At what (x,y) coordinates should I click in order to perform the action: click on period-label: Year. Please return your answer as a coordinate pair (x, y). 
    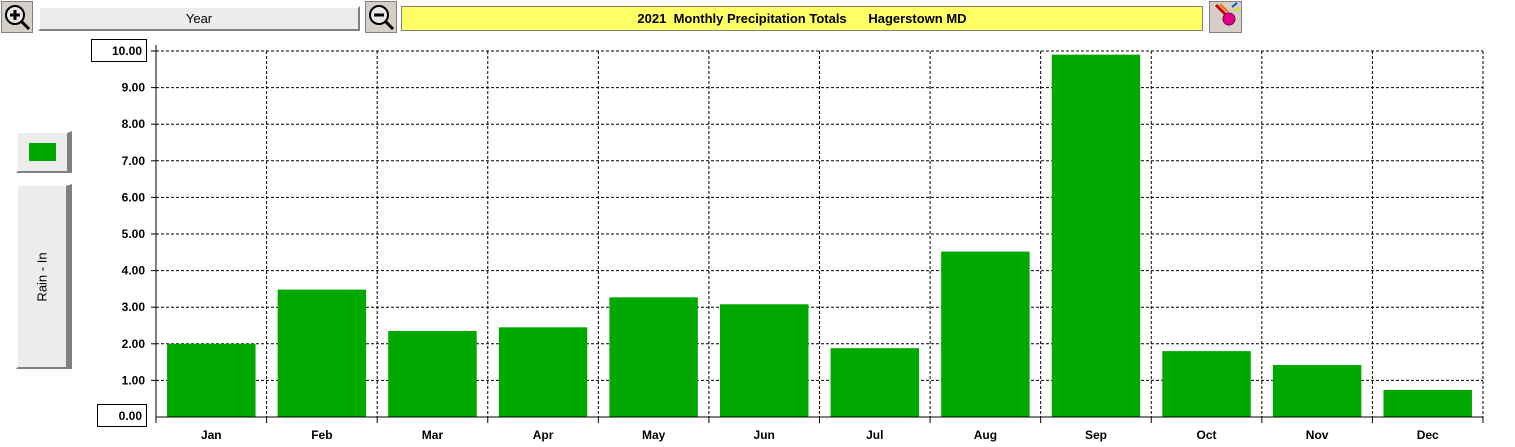
    Looking at the image, I should click on (199, 18).